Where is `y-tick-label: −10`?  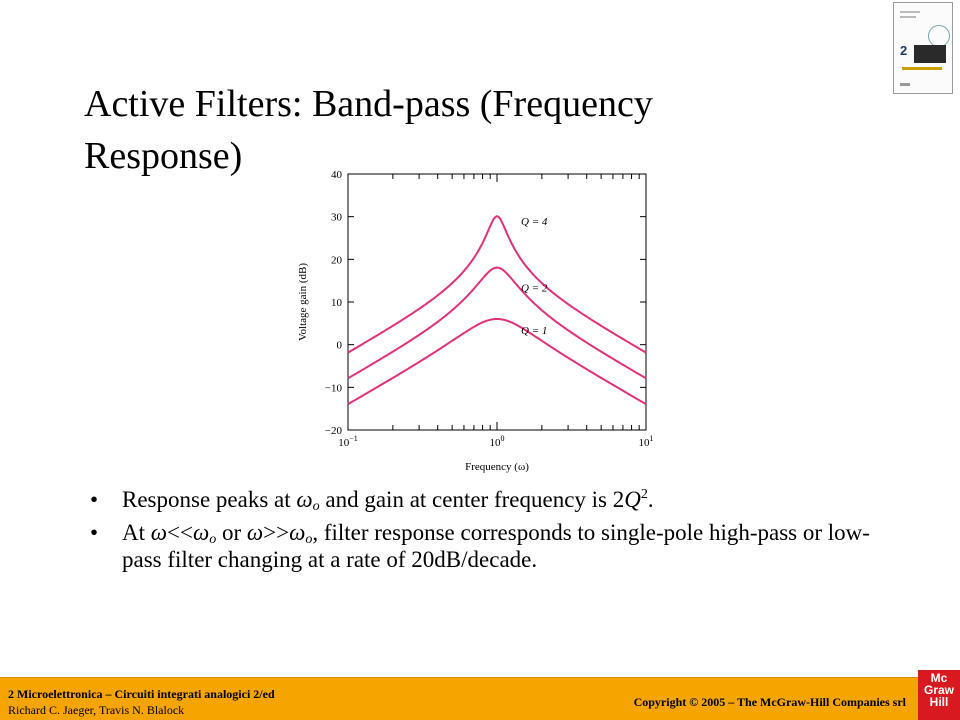
y-tick-label: −10 is located at coordinates (334, 388).